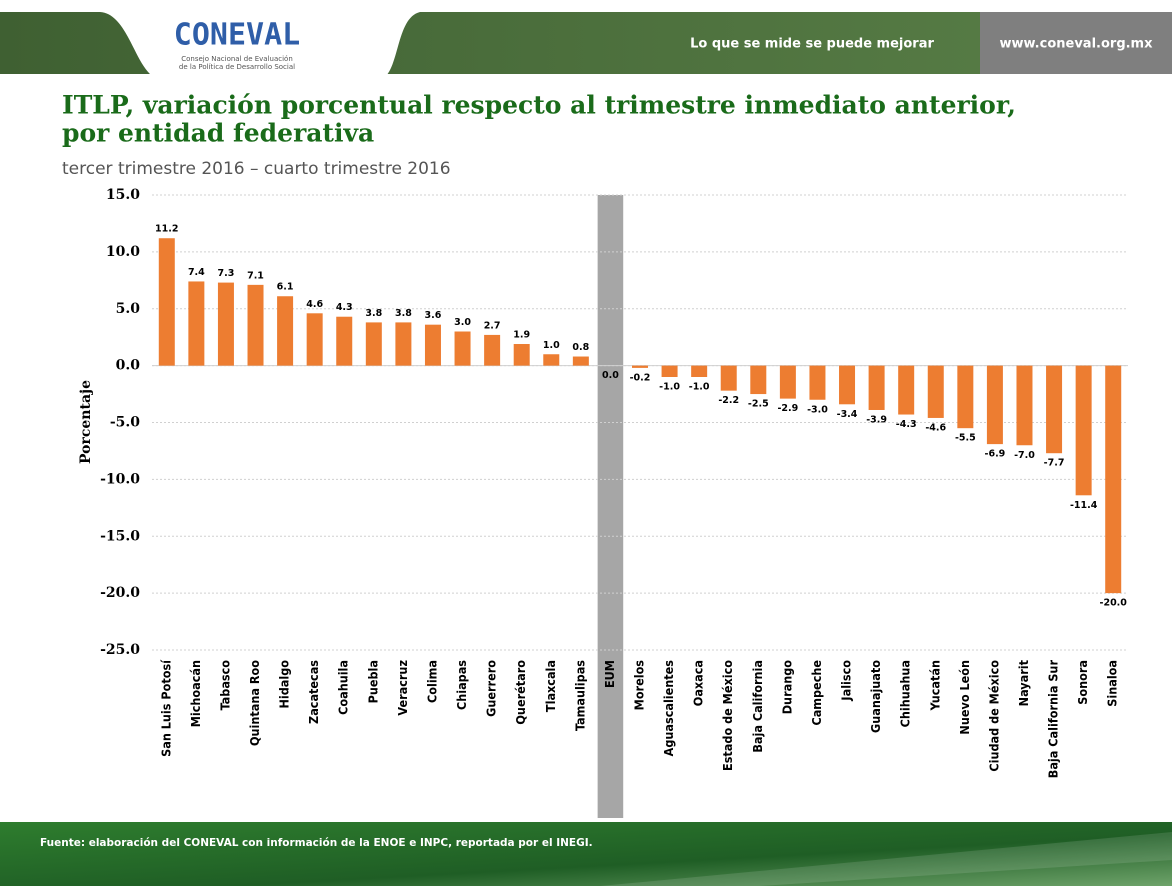 This screenshot has width=1172, height=886. Describe the element at coordinates (314, 304) in the screenshot. I see `data-label: 4.6` at that location.